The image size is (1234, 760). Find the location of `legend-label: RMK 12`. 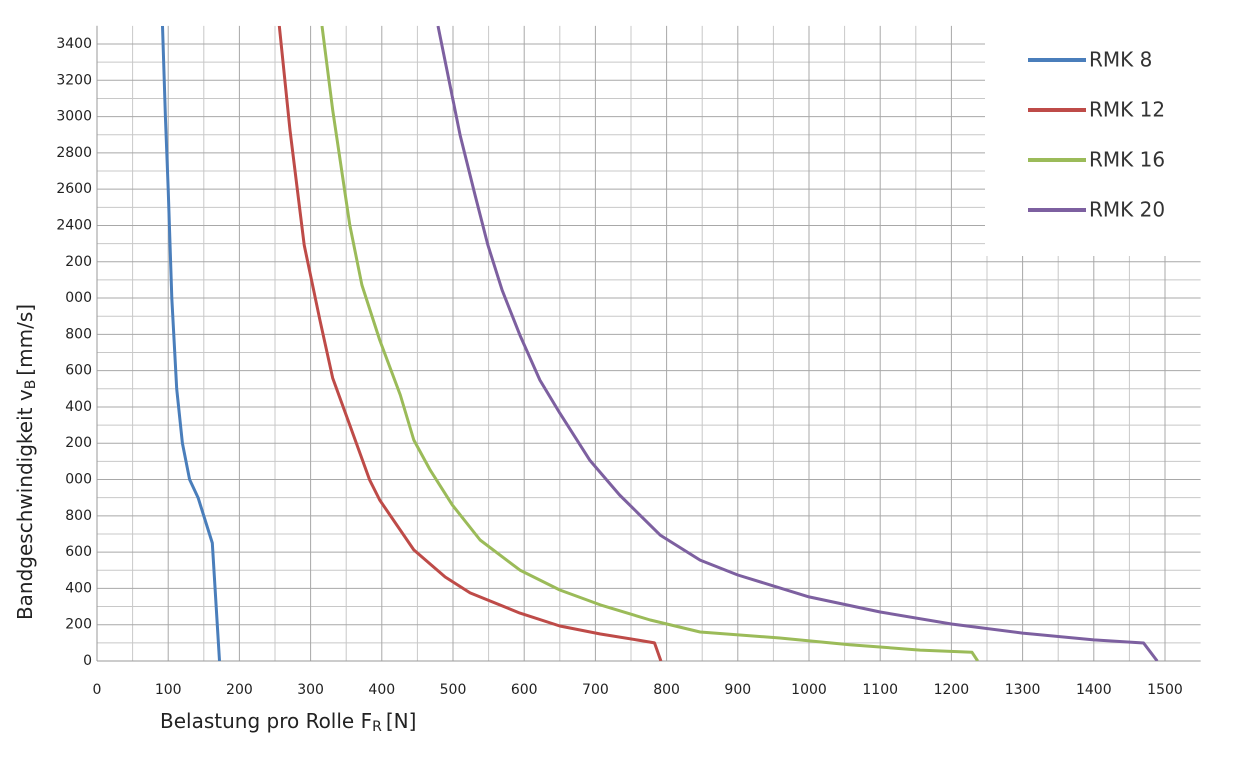

legend-label: RMK 12 is located at coordinates (1127, 110).